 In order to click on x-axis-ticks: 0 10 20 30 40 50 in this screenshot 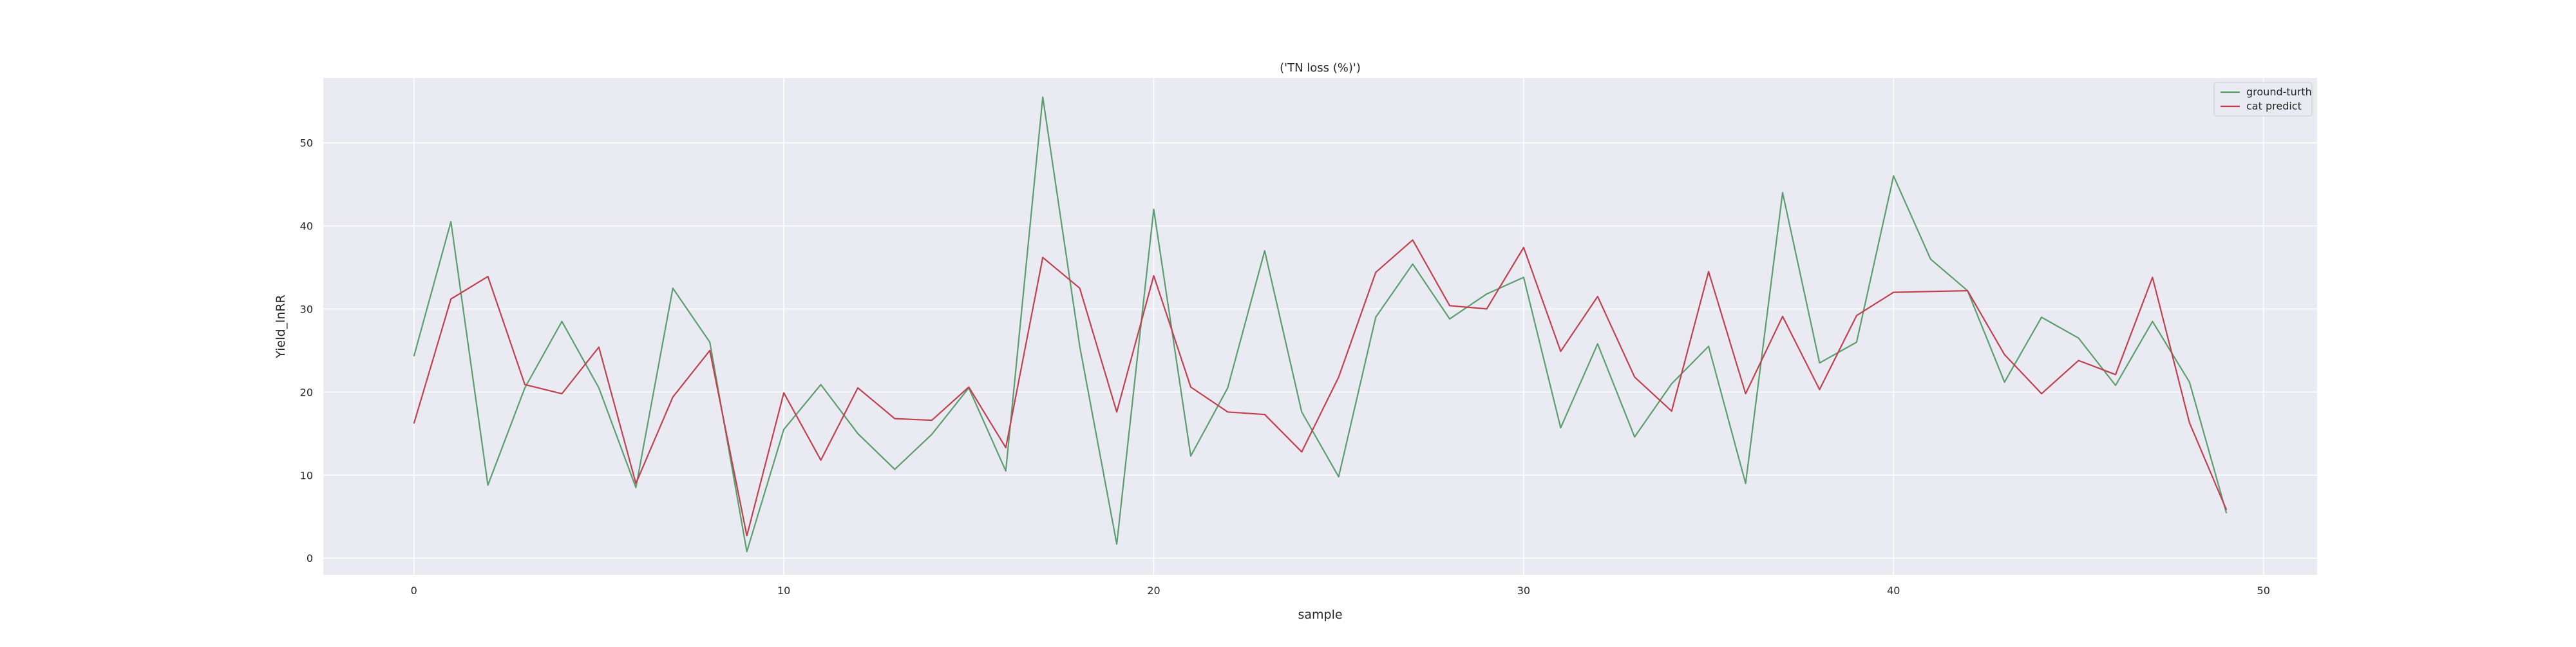, I will do `click(1341, 590)`.